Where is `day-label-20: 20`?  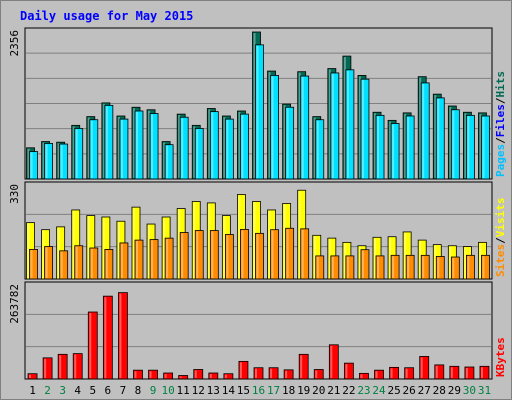
day-label-20: 20 is located at coordinates (318, 390).